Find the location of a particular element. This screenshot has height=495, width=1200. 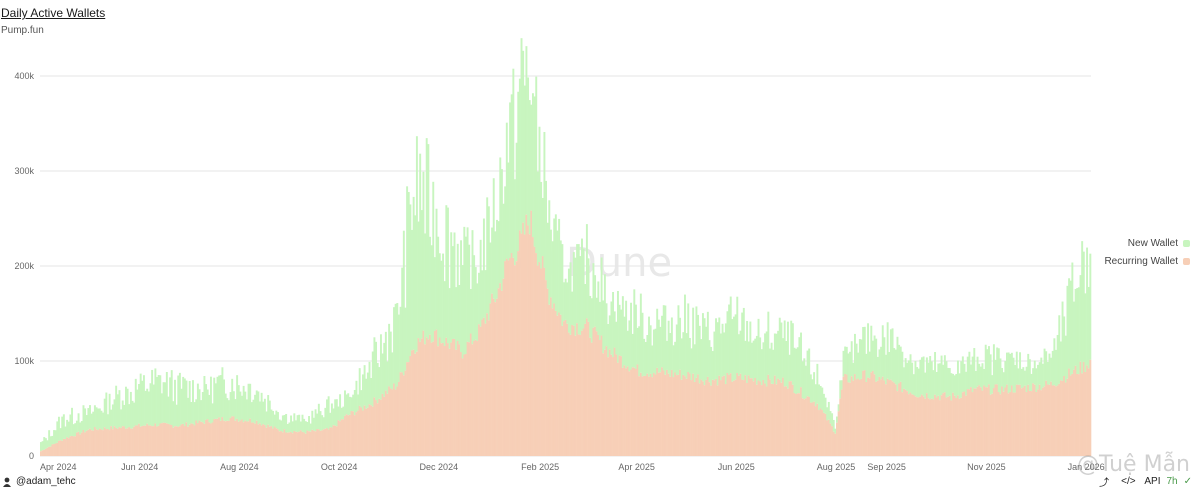

chart-title: Daily Active Wallets is located at coordinates (53, 13).